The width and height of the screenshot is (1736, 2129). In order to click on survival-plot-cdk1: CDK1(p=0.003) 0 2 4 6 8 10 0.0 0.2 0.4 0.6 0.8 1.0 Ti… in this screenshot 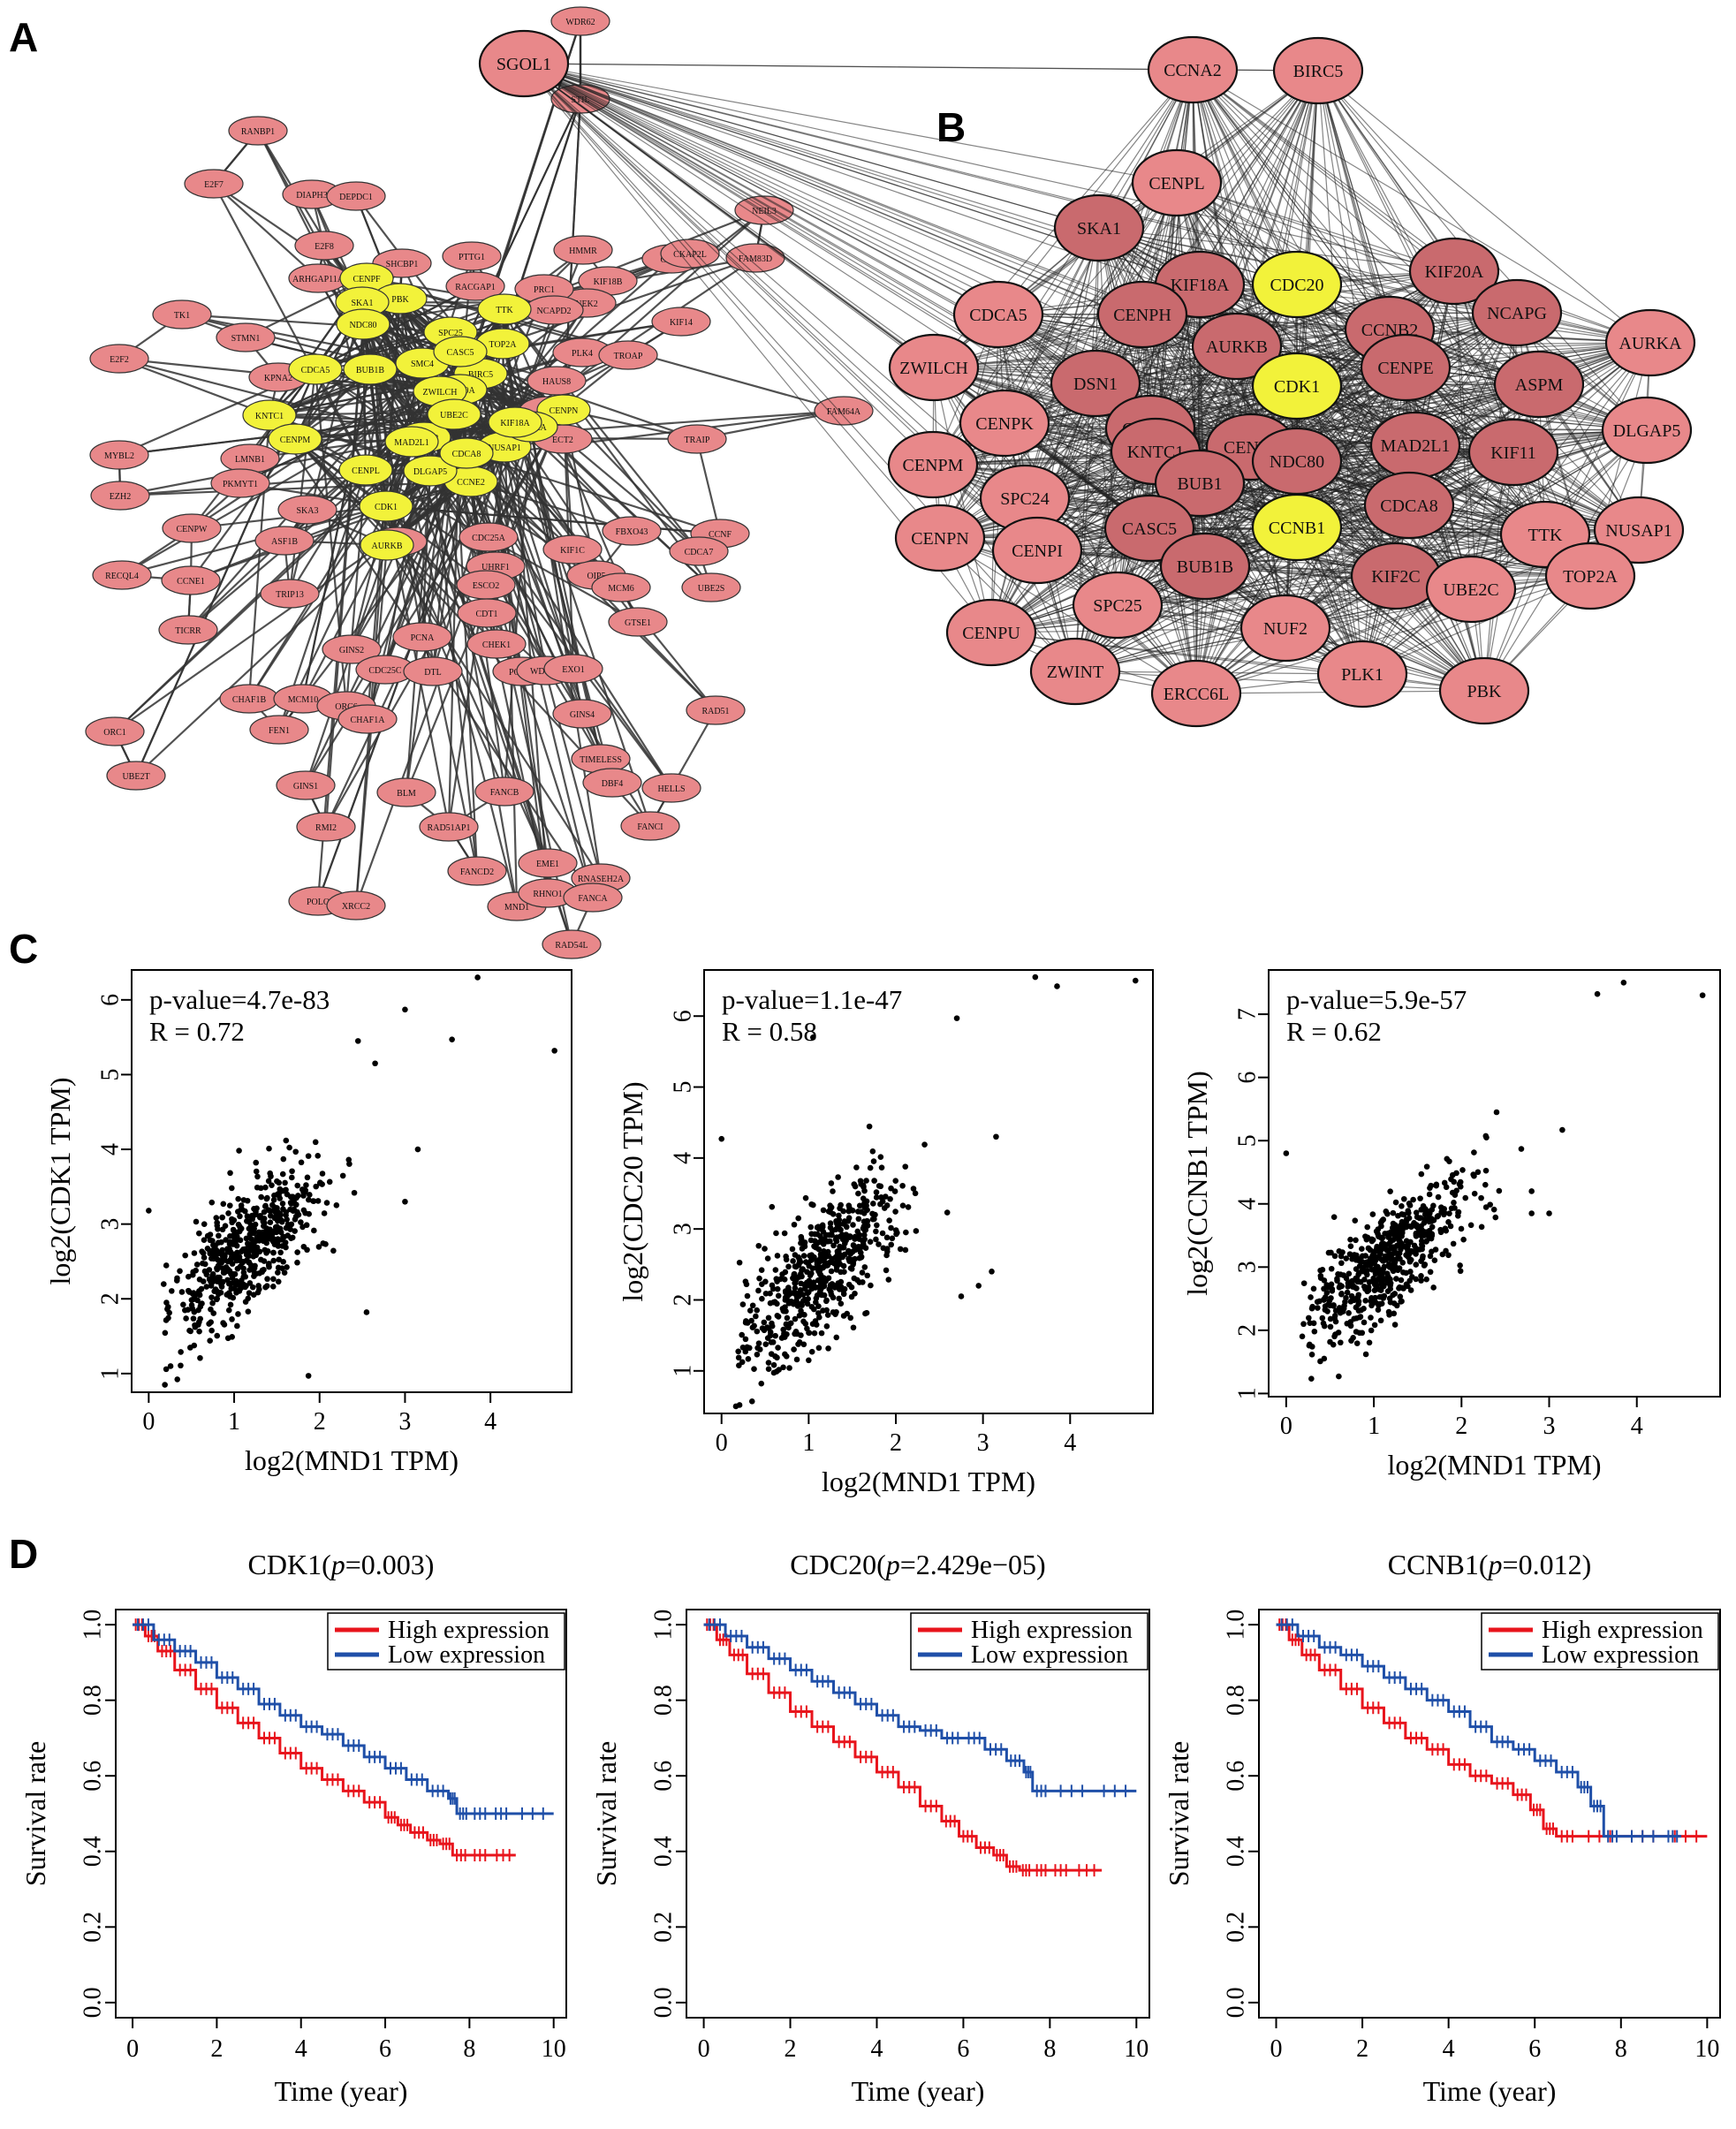, I will do `click(293, 1828)`.